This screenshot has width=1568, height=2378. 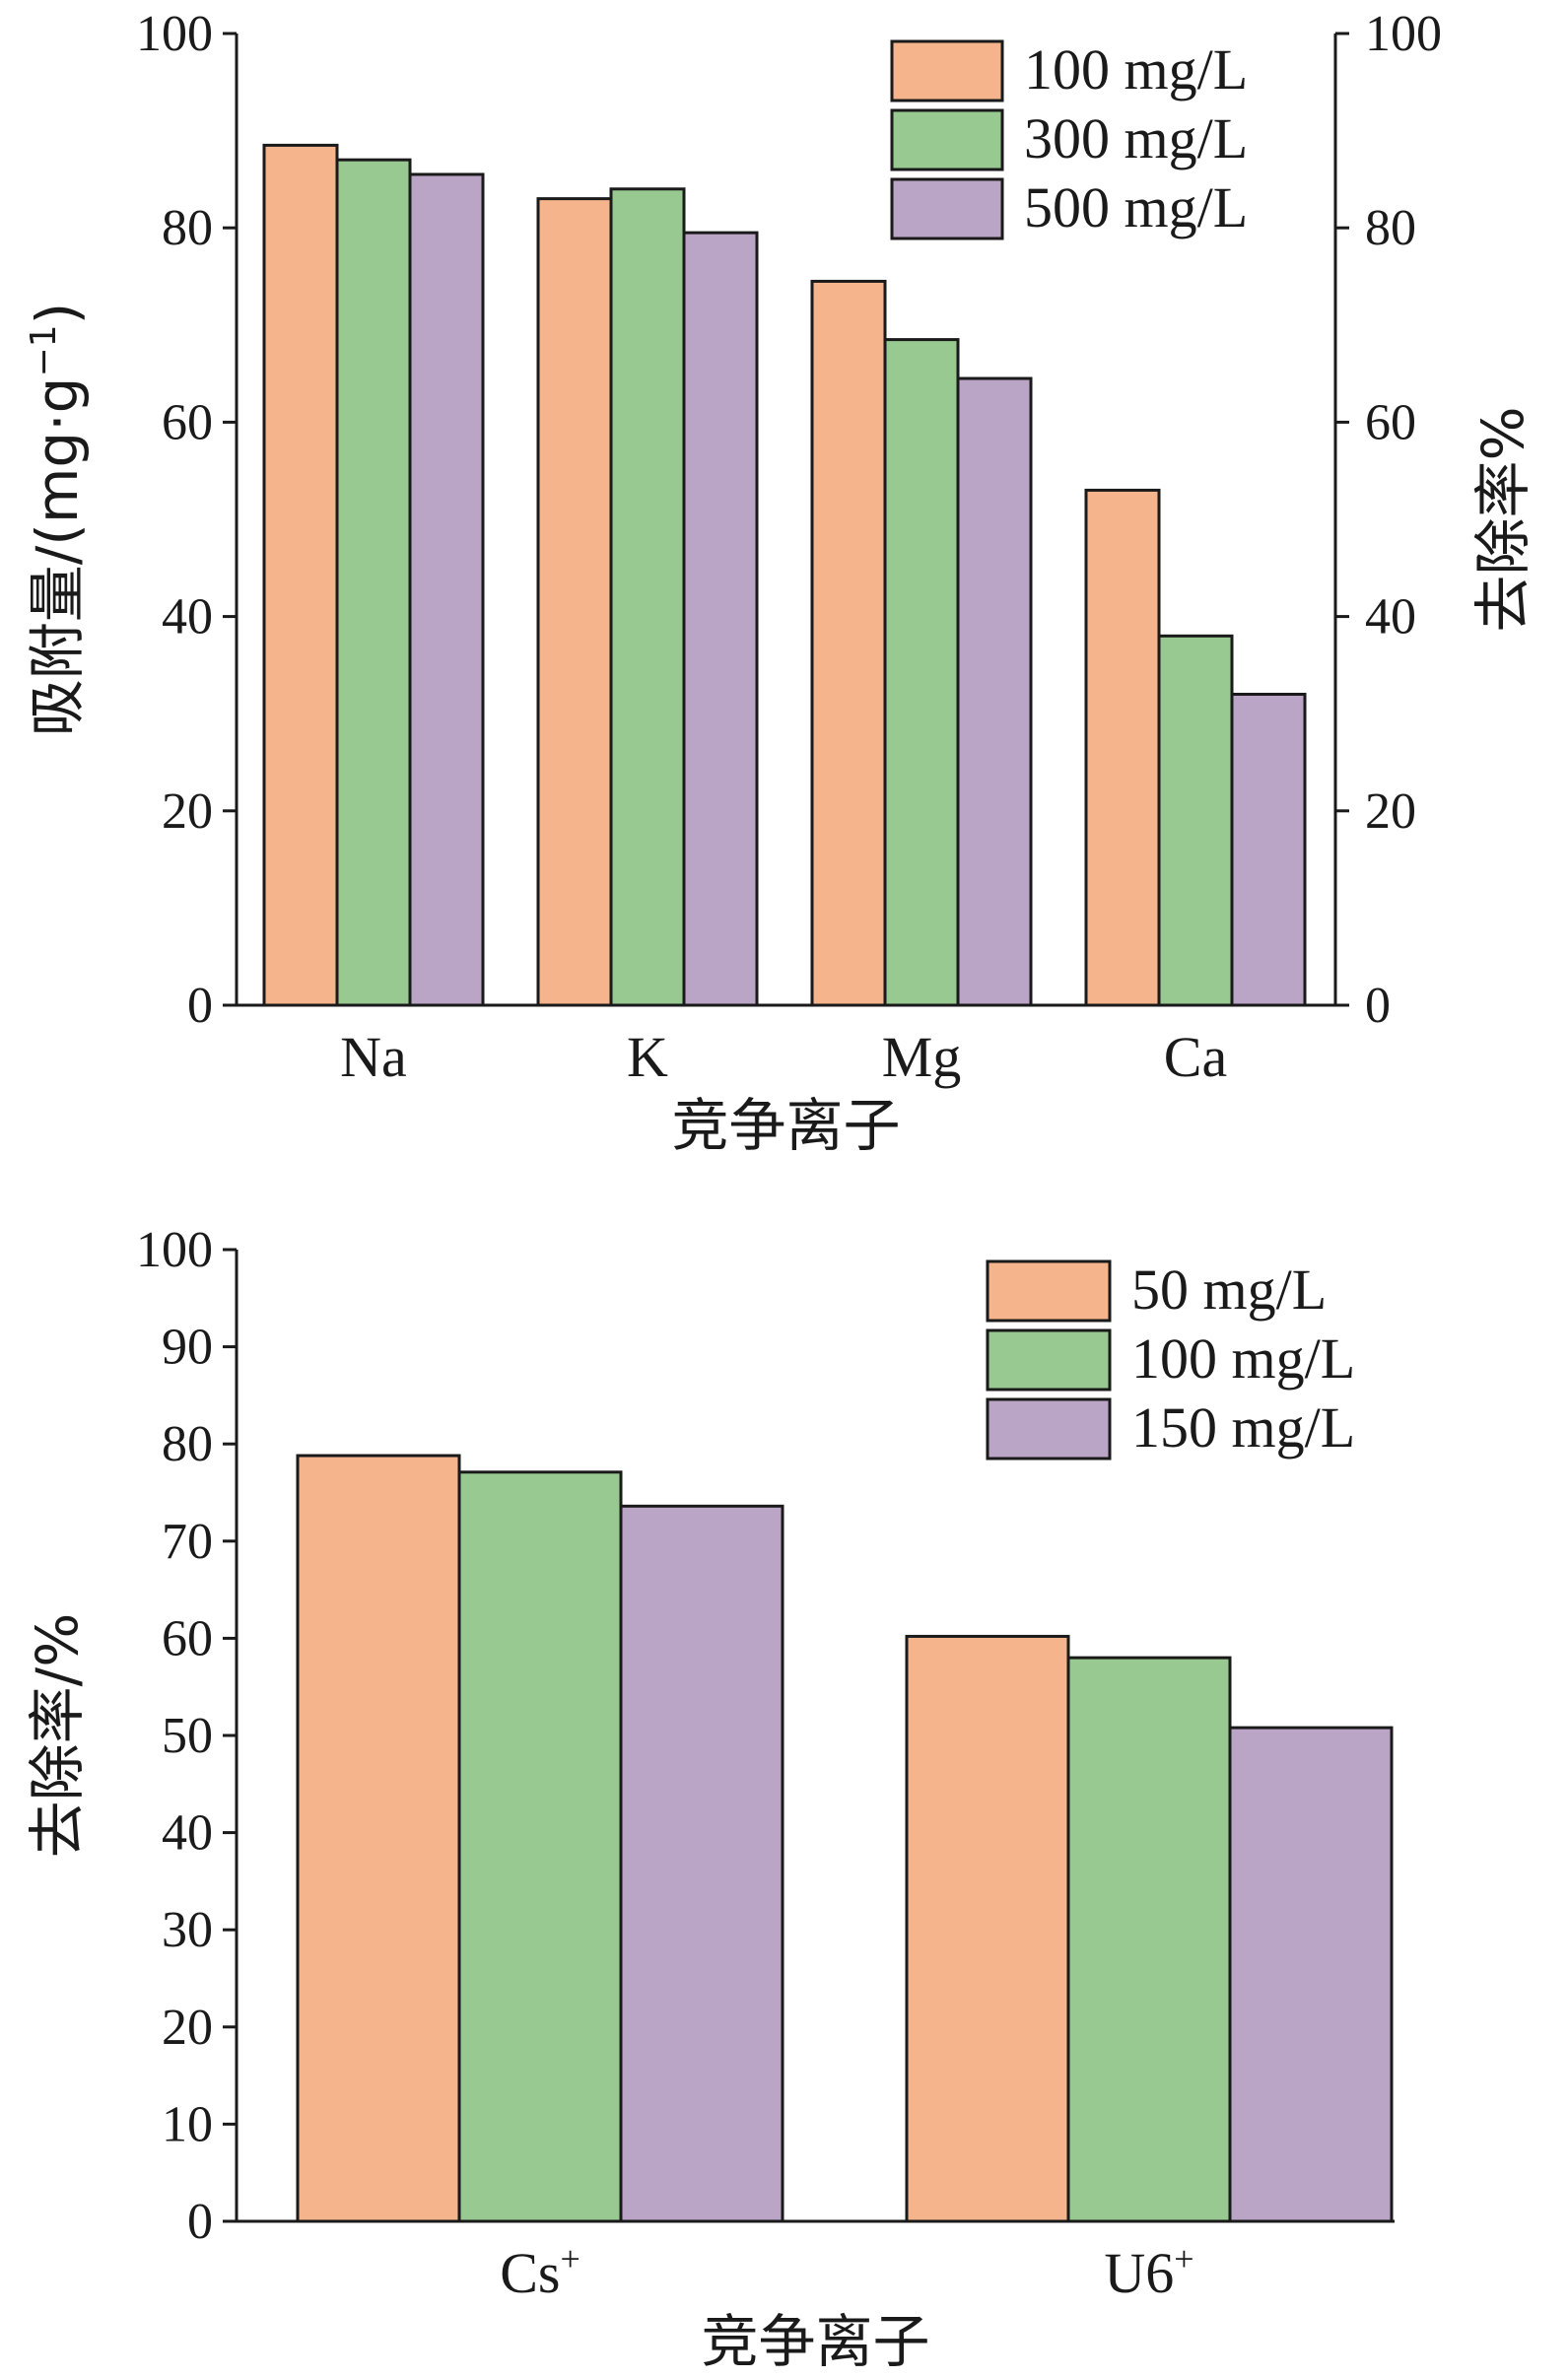 I want to click on bar-K-300mgL, so click(x=647, y=597).